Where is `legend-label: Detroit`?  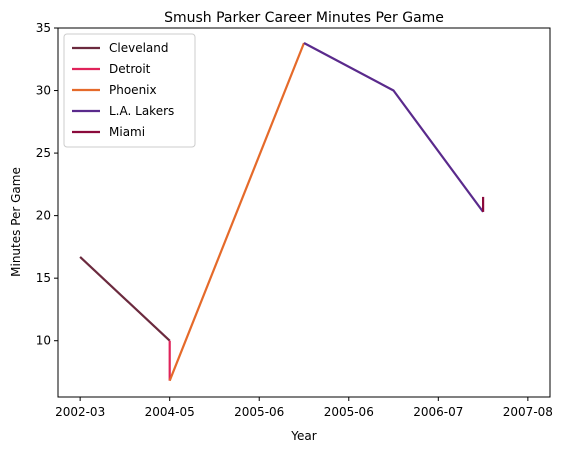 legend-label: Detroit is located at coordinates (130, 69).